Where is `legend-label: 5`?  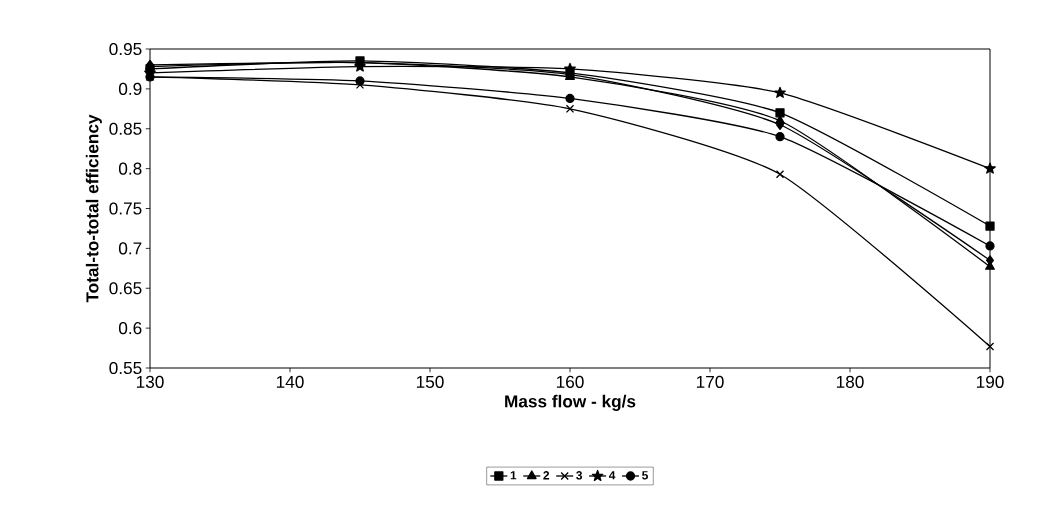
legend-label: 5 is located at coordinates (645, 475).